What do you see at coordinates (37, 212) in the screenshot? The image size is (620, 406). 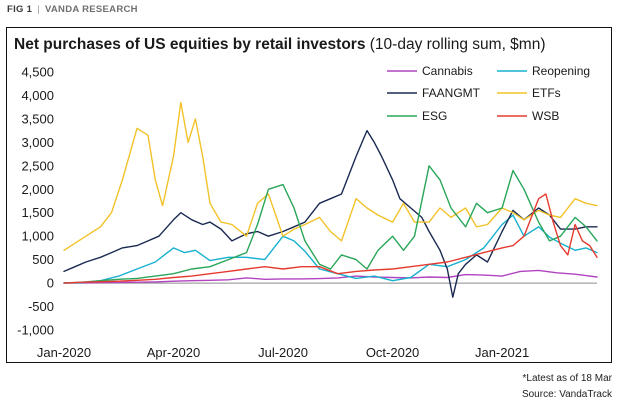 I see `y-tick-label: 1,500` at bounding box center [37, 212].